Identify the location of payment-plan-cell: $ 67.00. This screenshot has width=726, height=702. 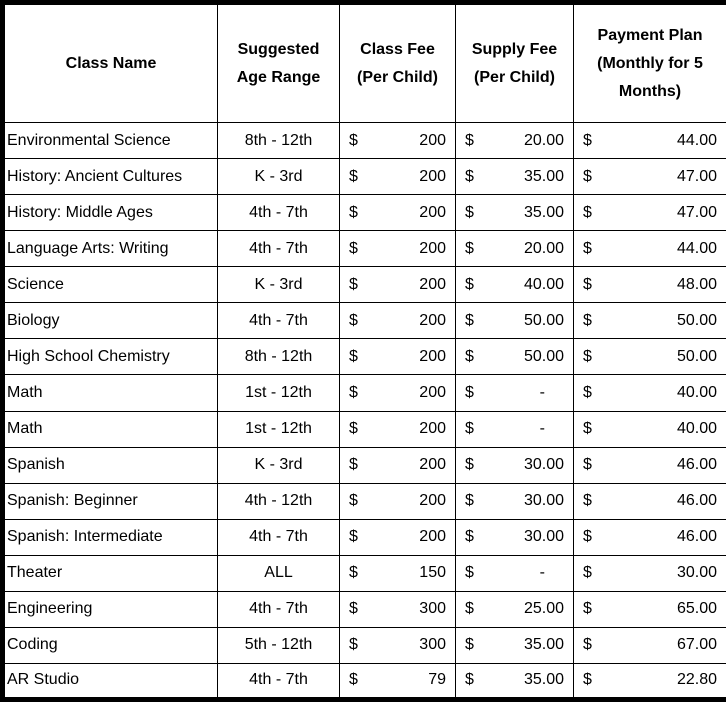
(649, 645).